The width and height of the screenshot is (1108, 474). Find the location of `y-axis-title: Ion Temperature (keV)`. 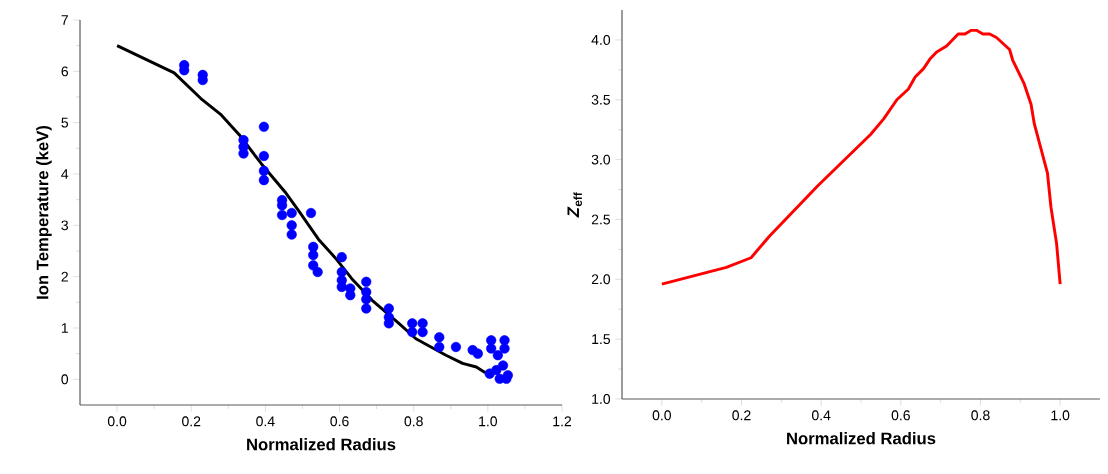

y-axis-title: Ion Temperature (keV) is located at coordinates (44, 212).